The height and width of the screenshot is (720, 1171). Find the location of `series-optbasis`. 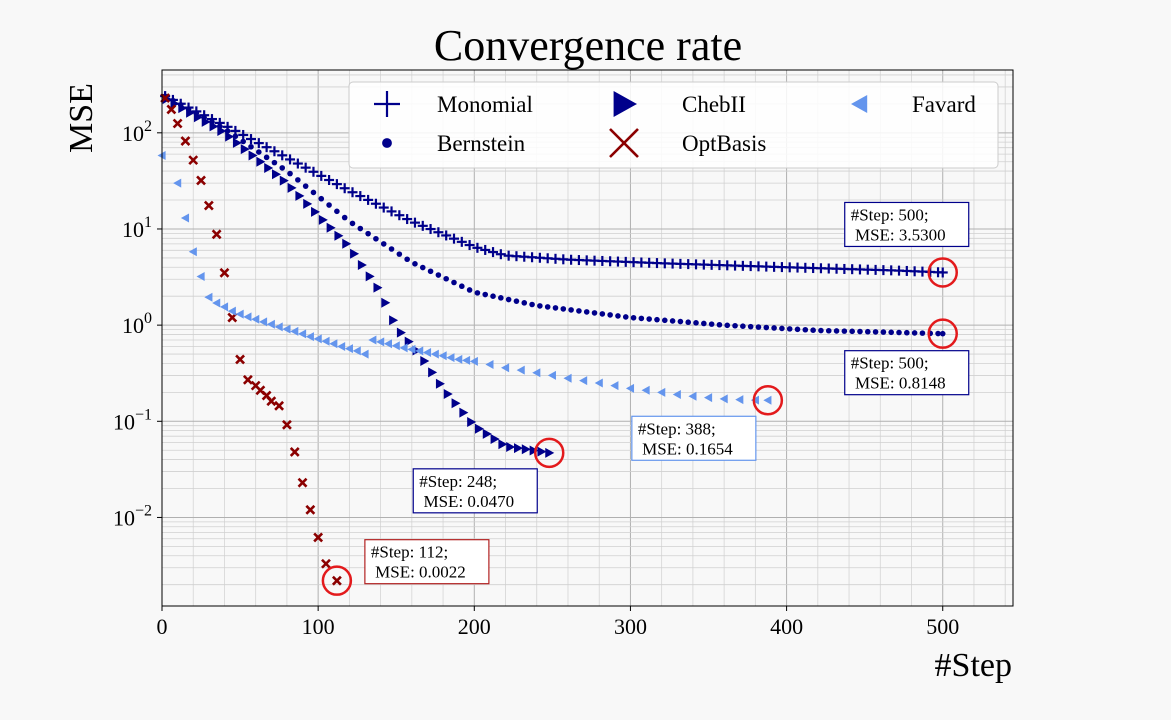

series-optbasis is located at coordinates (251, 339).